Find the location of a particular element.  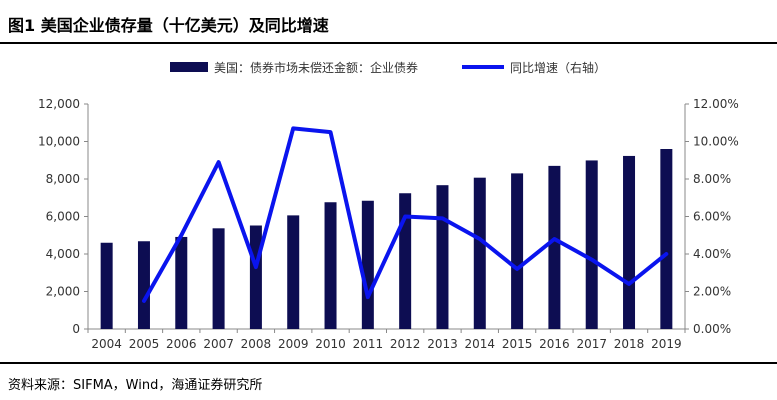

figure-header: 图1 美国企业债存量（十亿美元）及同比增速 is located at coordinates (388, 22).